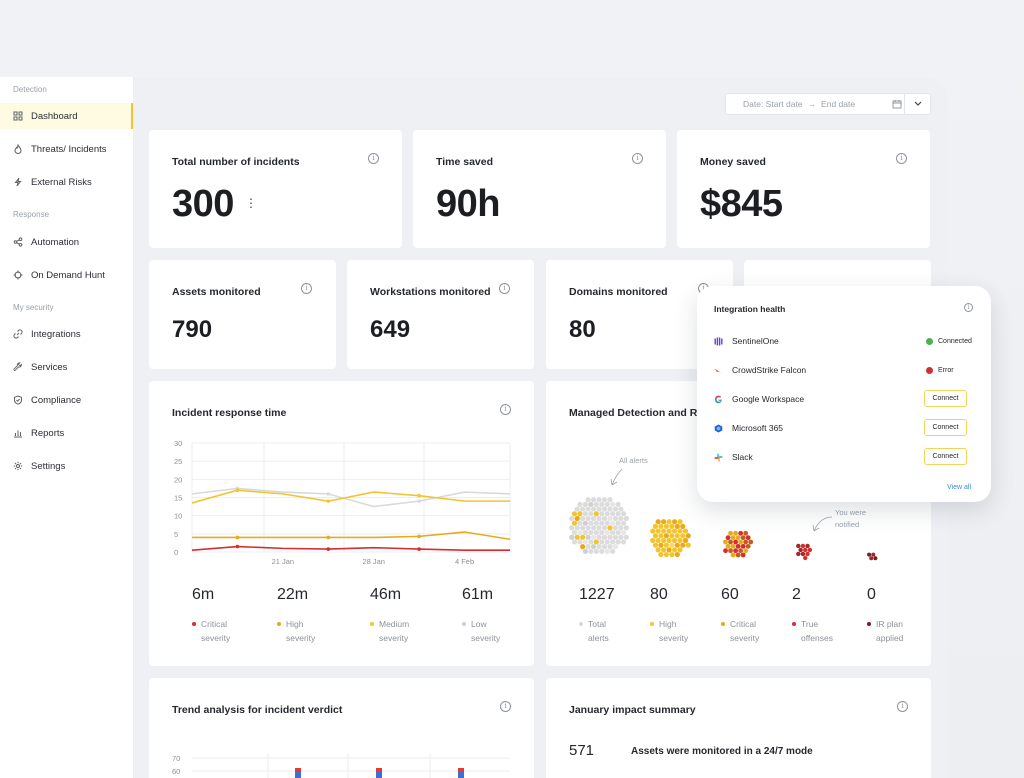 The image size is (1024, 778). What do you see at coordinates (30, 89) in the screenshot?
I see `sidebar-section-detection: Detection` at bounding box center [30, 89].